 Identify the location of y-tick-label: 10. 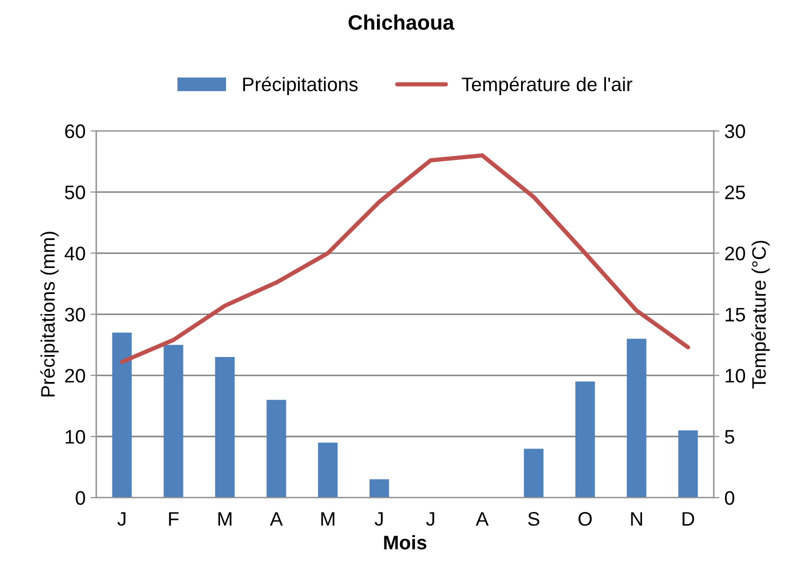
(76, 437).